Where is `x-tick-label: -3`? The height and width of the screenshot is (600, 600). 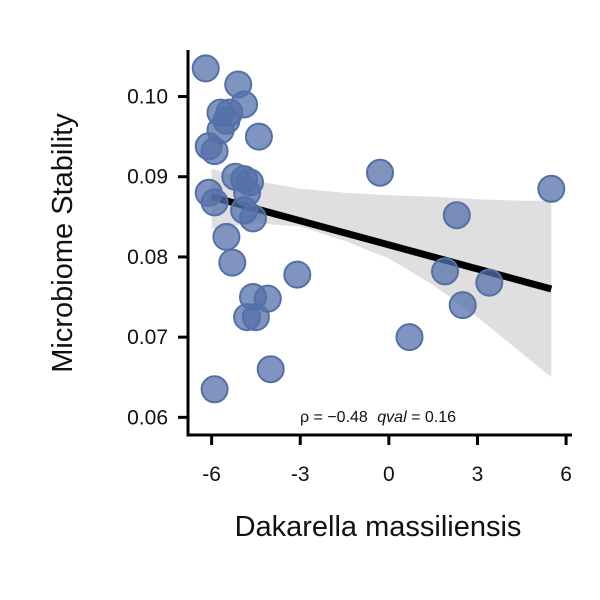
x-tick-label: -3 is located at coordinates (300, 474).